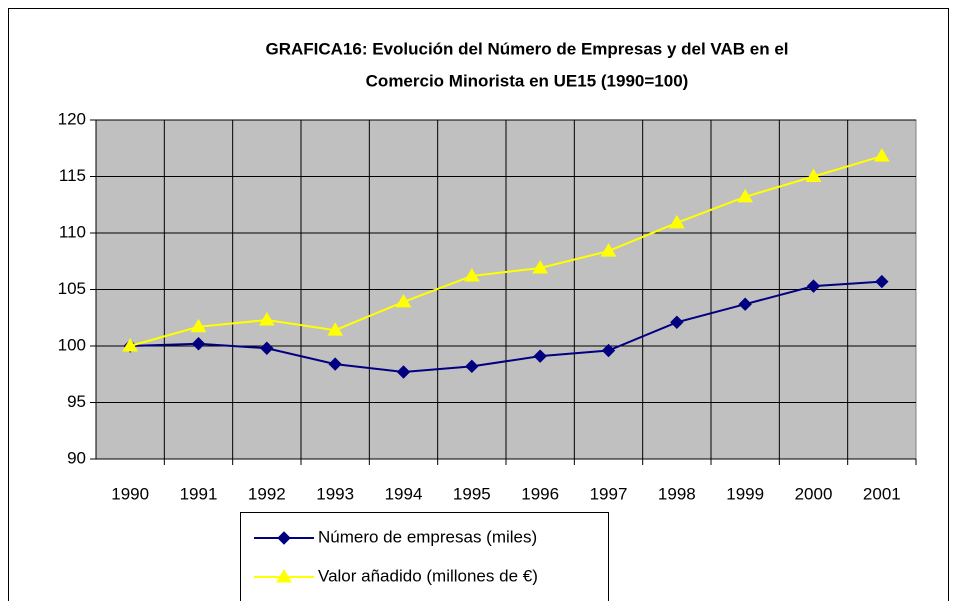 Image resolution: width=955 pixels, height=601 pixels. Describe the element at coordinates (267, 493) in the screenshot. I see `x-tick-label: 1992` at that location.